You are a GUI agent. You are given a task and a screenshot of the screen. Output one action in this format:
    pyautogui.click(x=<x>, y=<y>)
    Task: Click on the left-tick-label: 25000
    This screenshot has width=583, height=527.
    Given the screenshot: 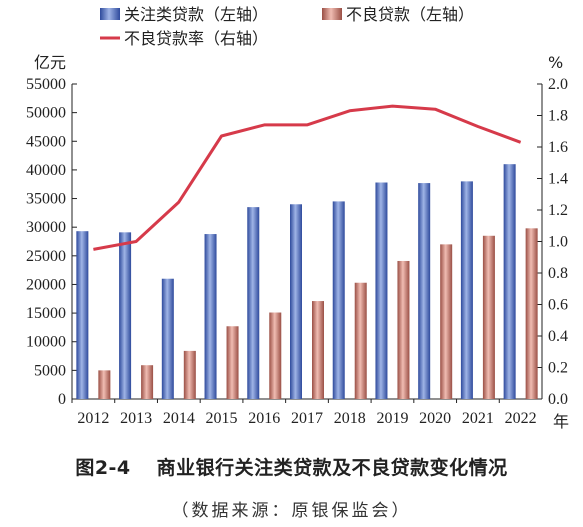 What is the action you would take?
    pyautogui.click(x=46, y=256)
    